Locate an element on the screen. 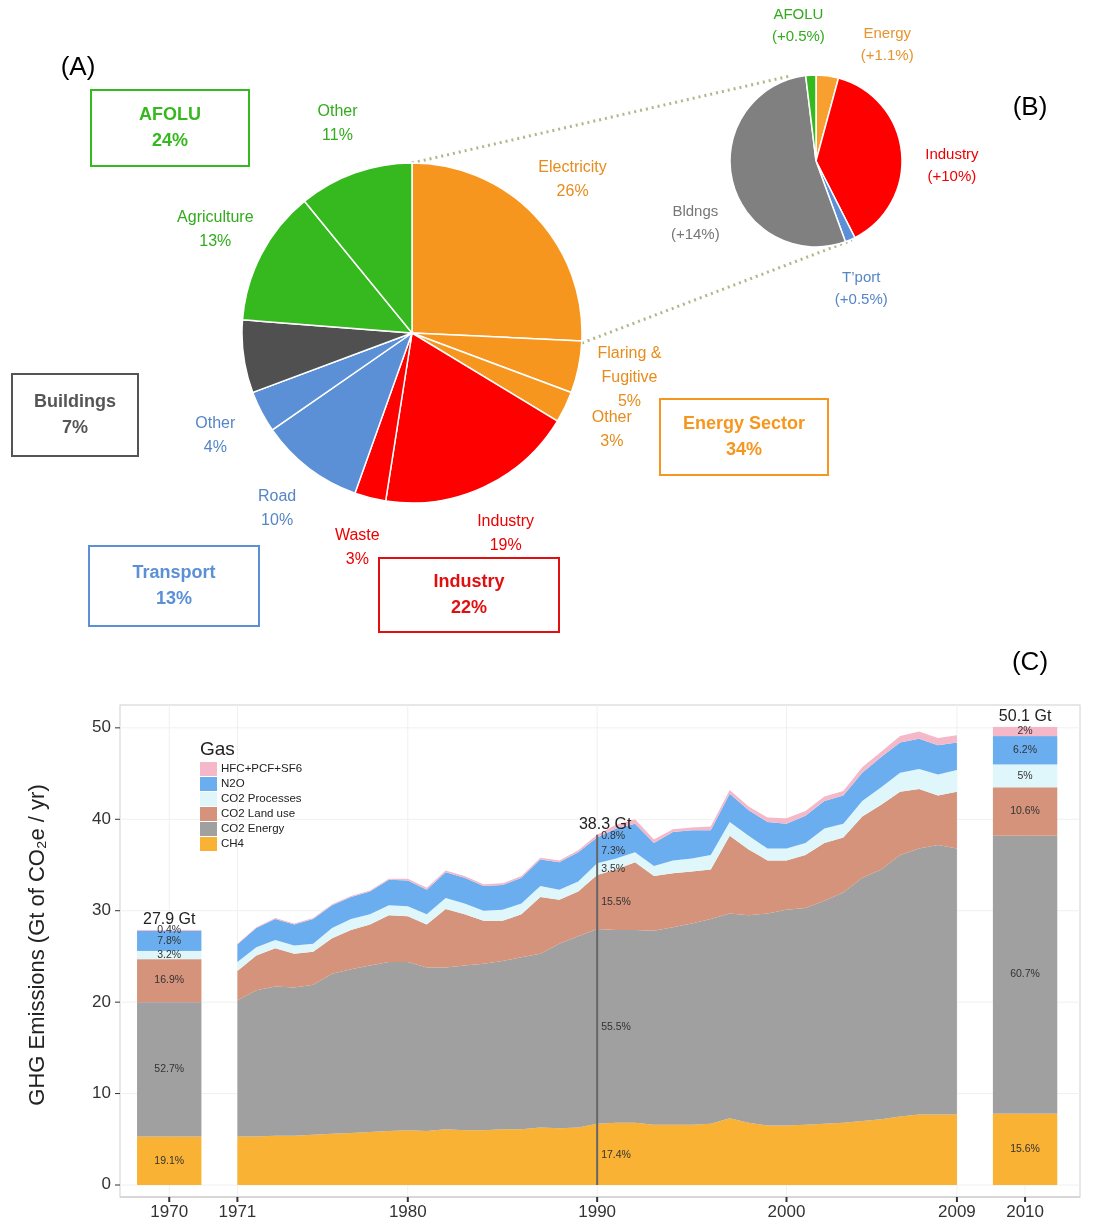  data-label: 13% is located at coordinates (215, 241).